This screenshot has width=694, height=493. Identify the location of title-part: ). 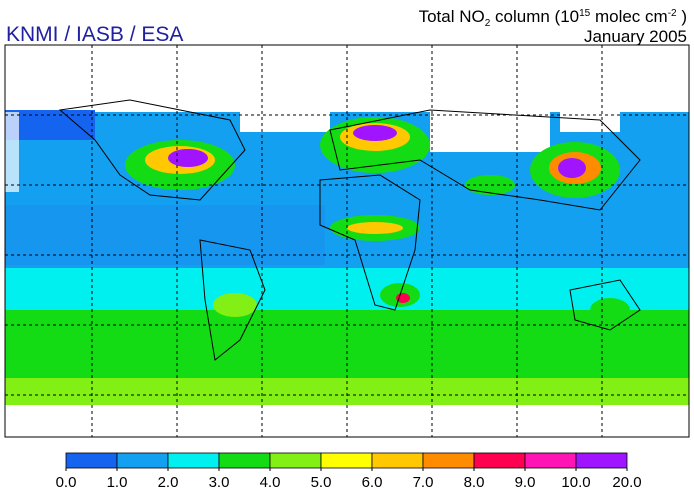
(682, 16).